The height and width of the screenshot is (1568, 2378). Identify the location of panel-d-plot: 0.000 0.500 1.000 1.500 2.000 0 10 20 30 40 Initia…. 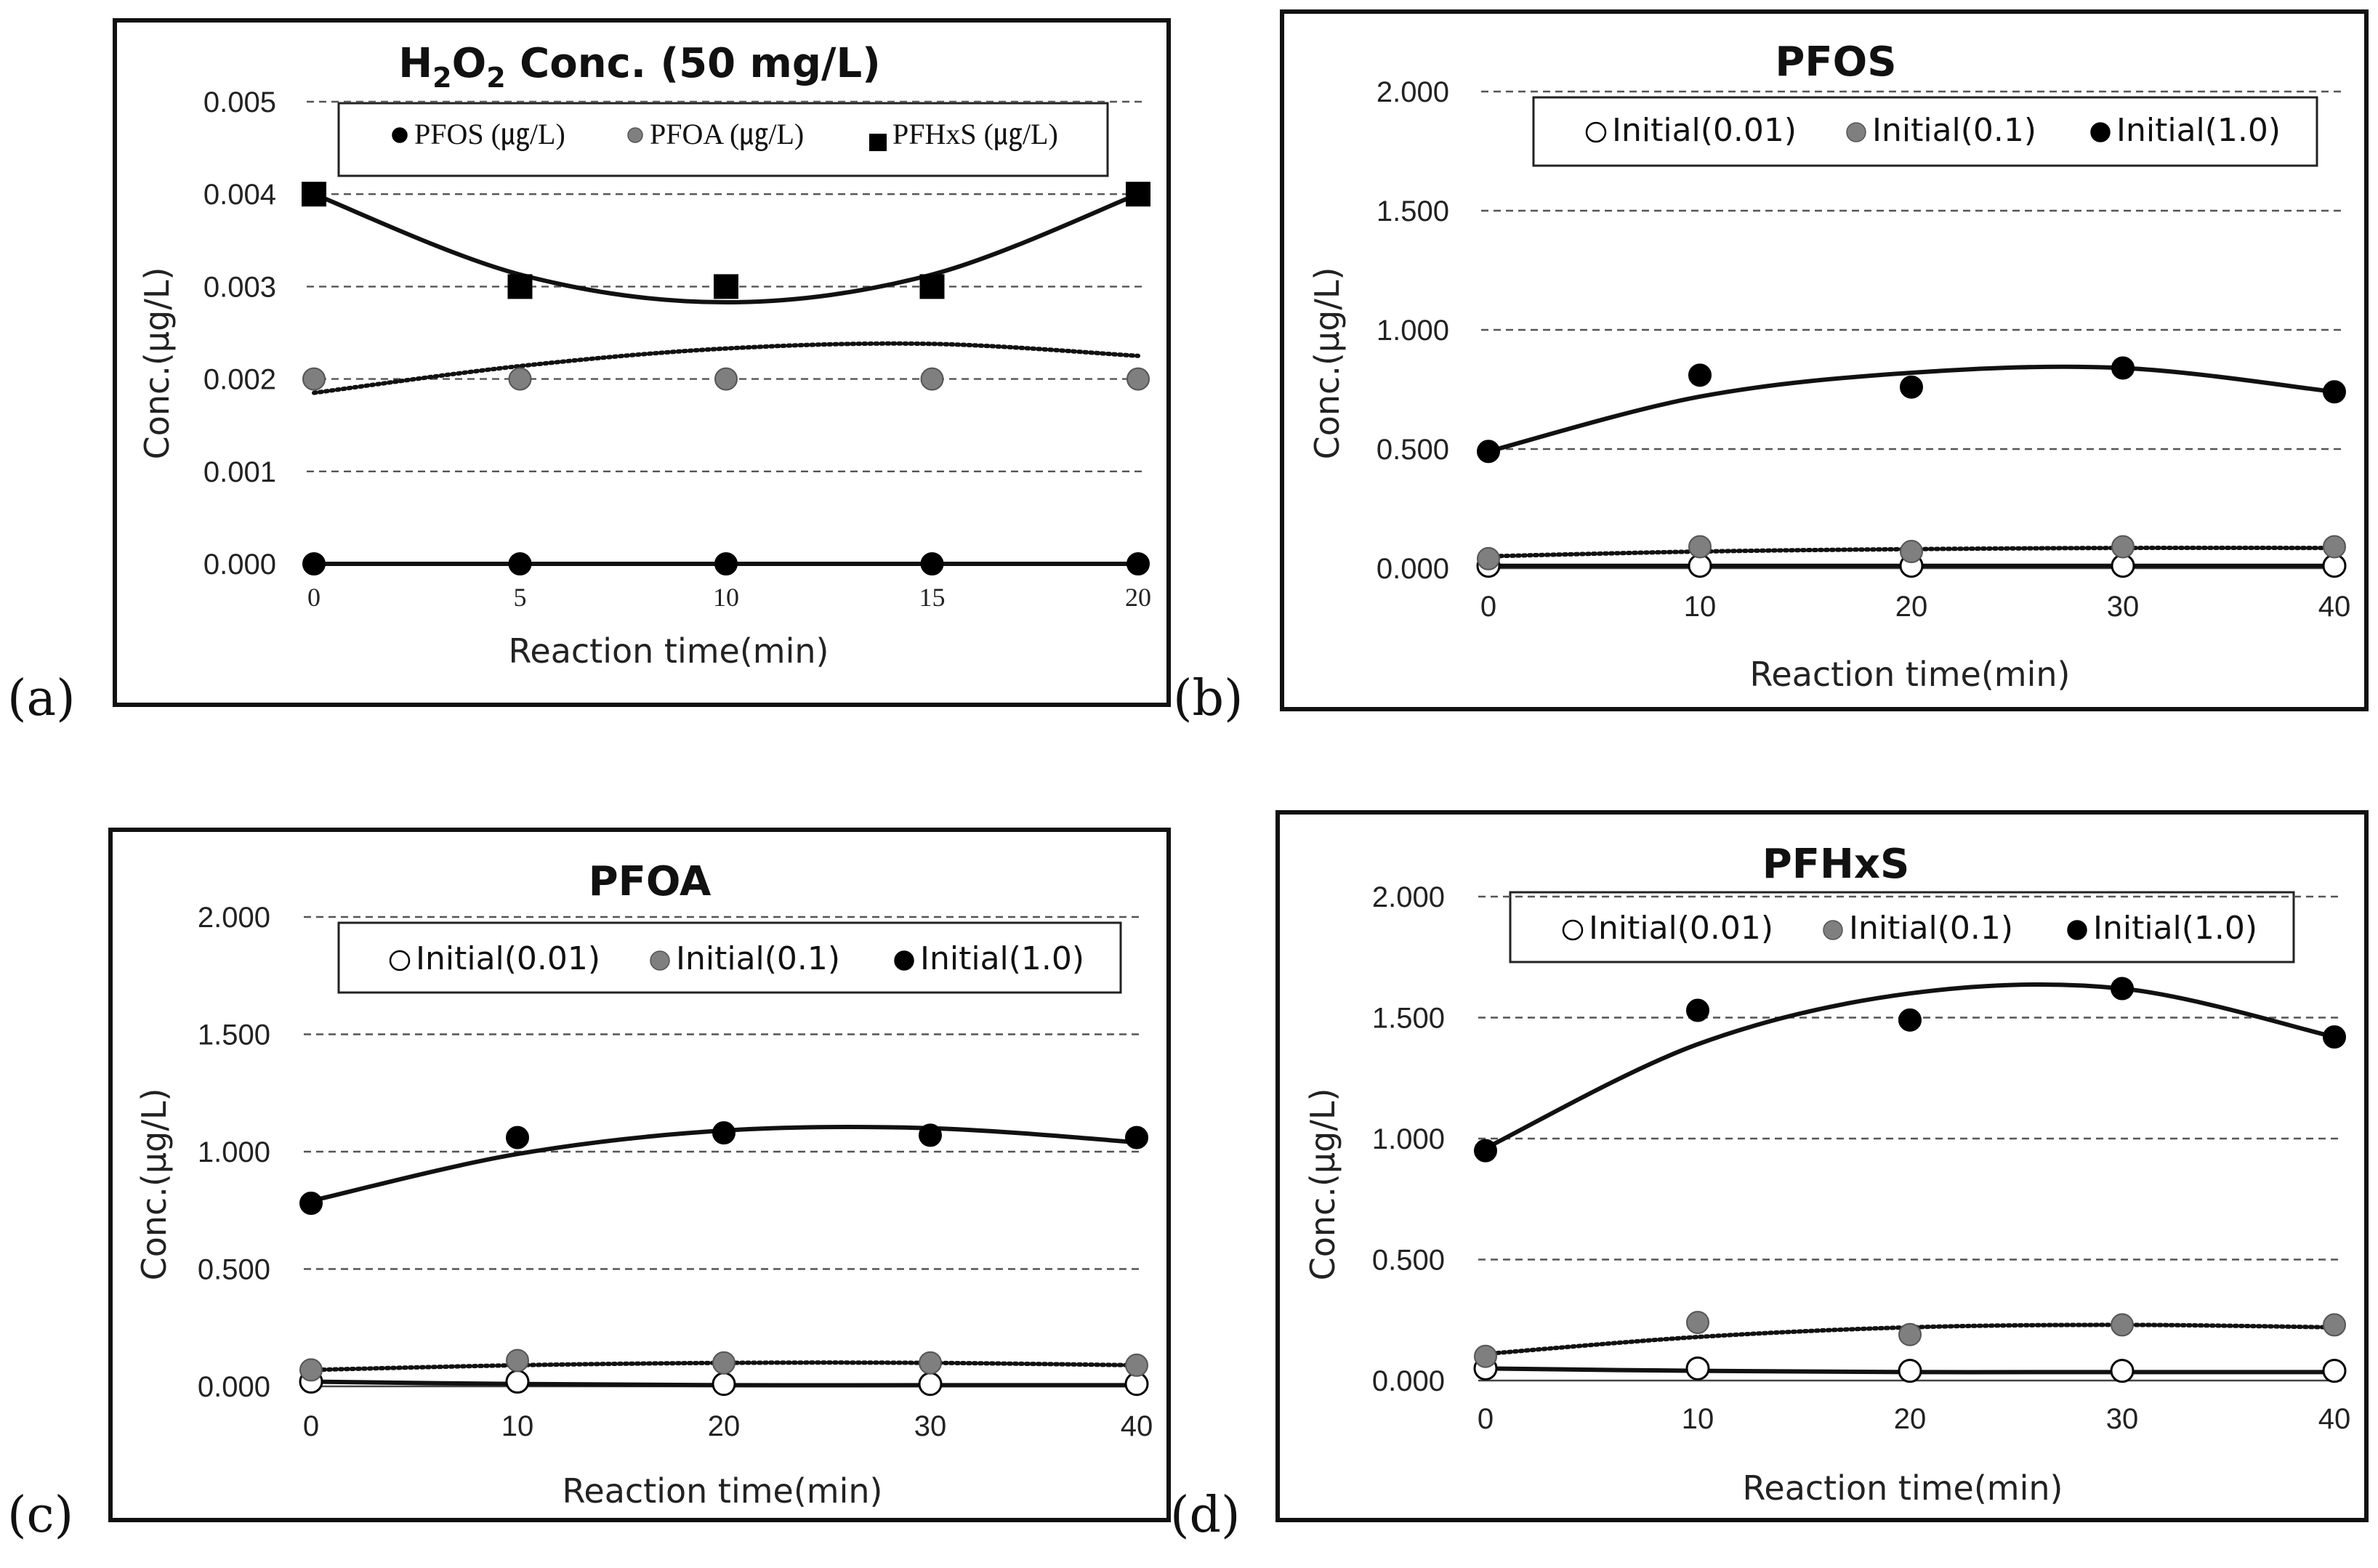
(1861, 1158).